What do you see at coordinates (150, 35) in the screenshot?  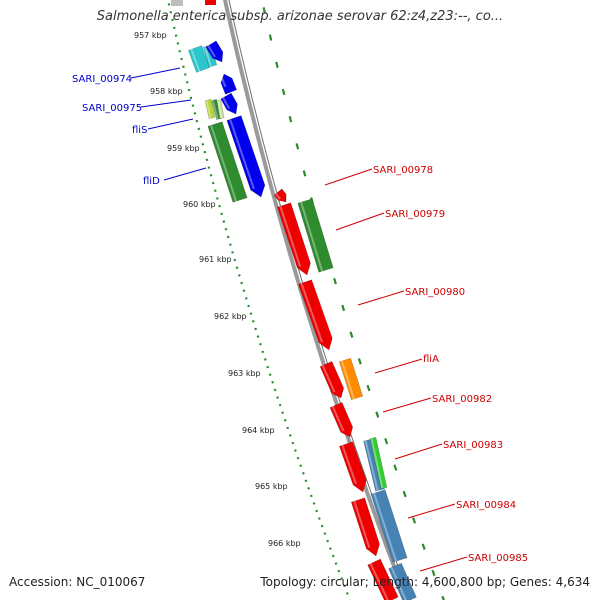 I see `tick-957: 957 kbp` at bounding box center [150, 35].